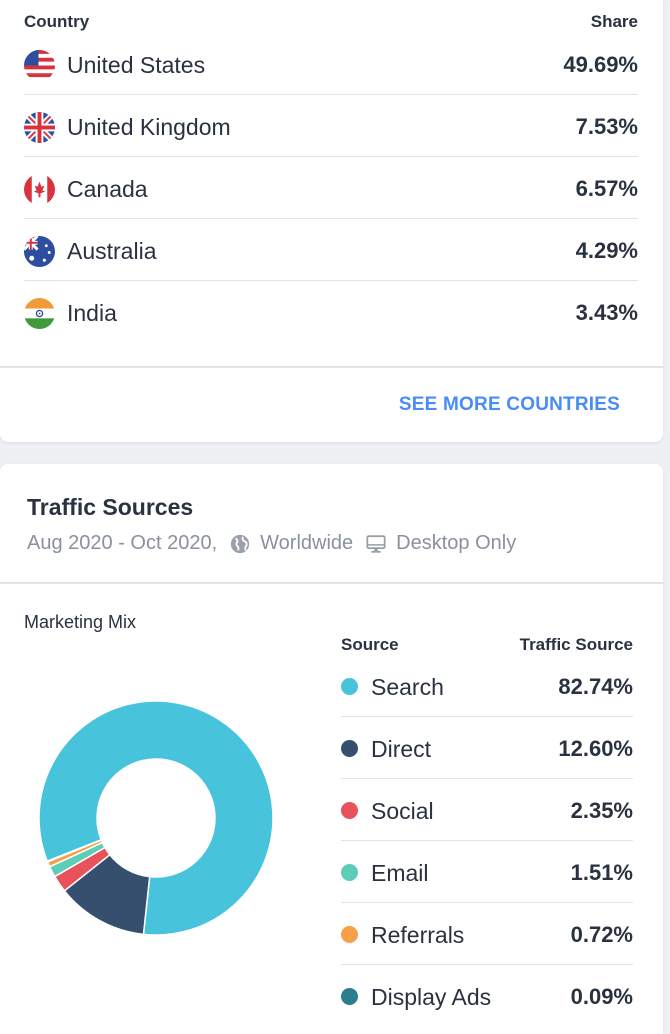 The width and height of the screenshot is (670, 1034). Describe the element at coordinates (576, 644) in the screenshot. I see `traffic-source-column-header: Traffic Source` at that location.